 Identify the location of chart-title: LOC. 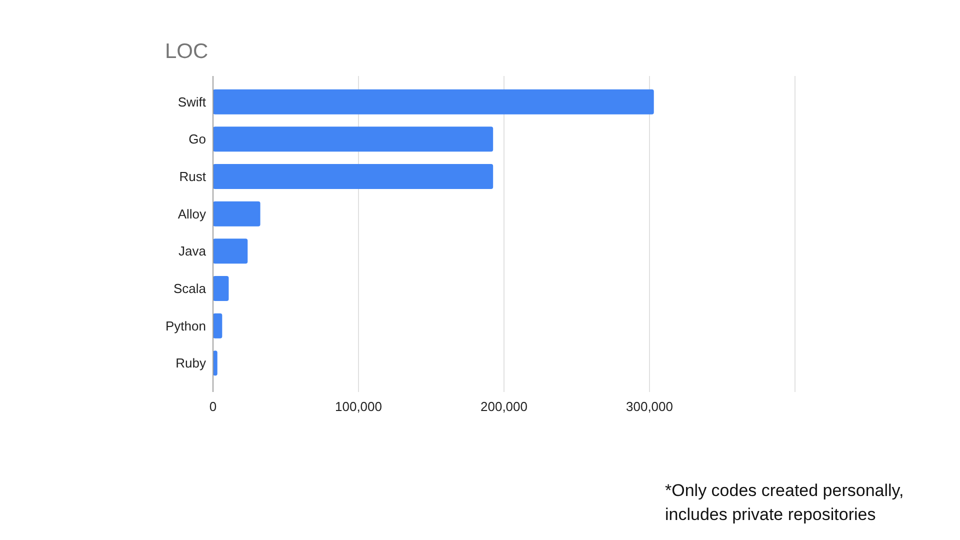
(186, 51).